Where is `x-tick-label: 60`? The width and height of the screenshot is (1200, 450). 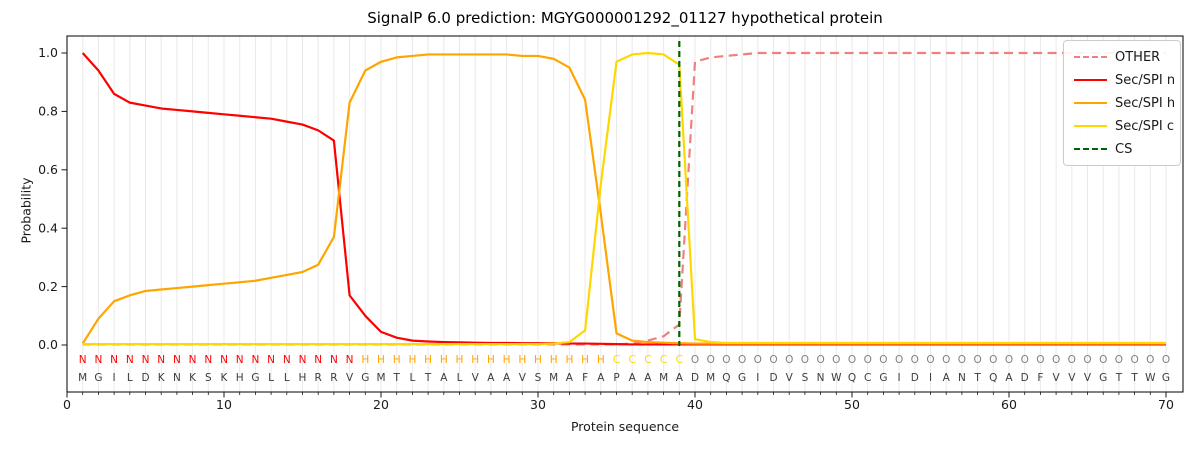 x-tick-label: 60 is located at coordinates (1009, 404).